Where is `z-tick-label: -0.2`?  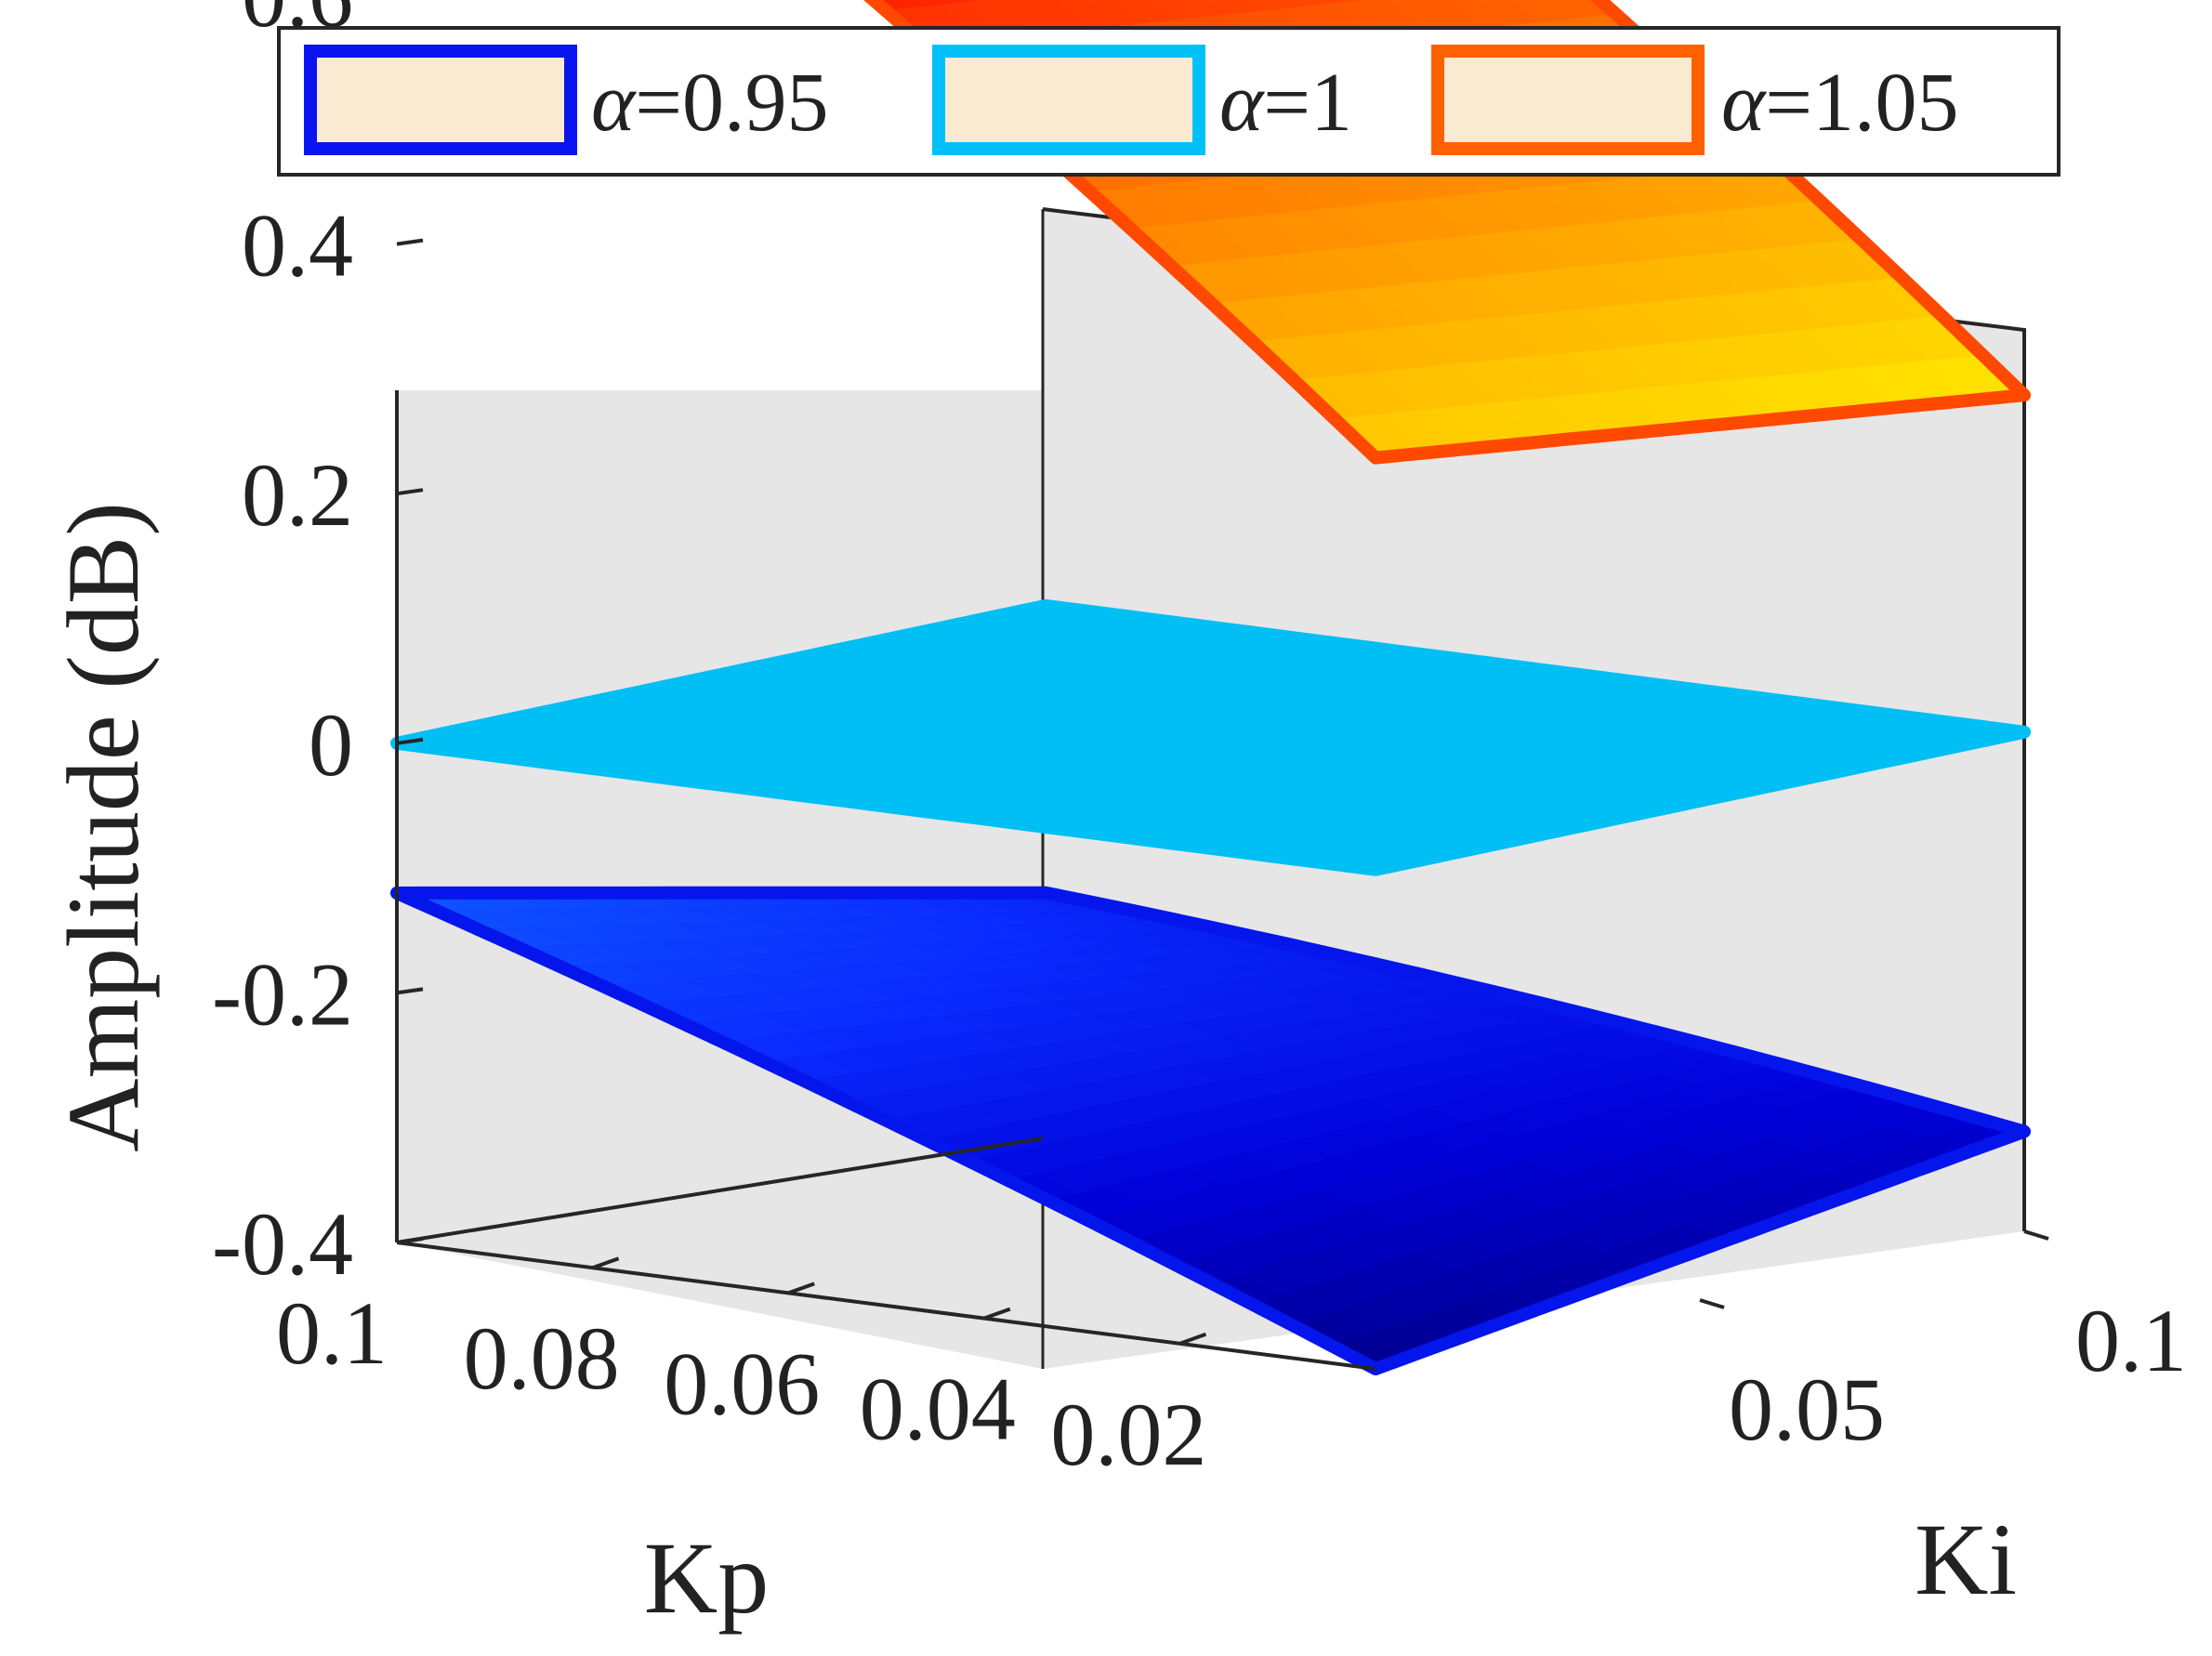 z-tick-label: -0.2 is located at coordinates (282, 994).